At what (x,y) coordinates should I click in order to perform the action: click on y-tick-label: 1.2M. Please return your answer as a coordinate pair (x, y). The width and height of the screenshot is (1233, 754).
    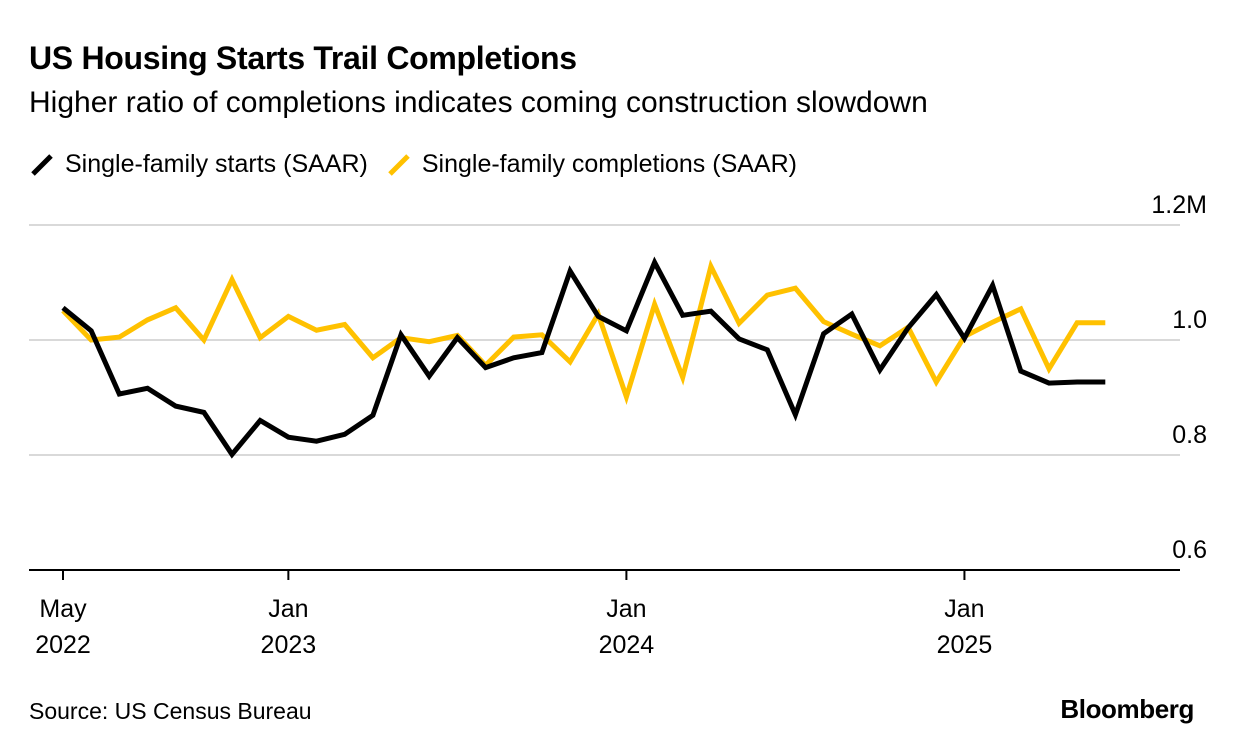
    Looking at the image, I should click on (1179, 205).